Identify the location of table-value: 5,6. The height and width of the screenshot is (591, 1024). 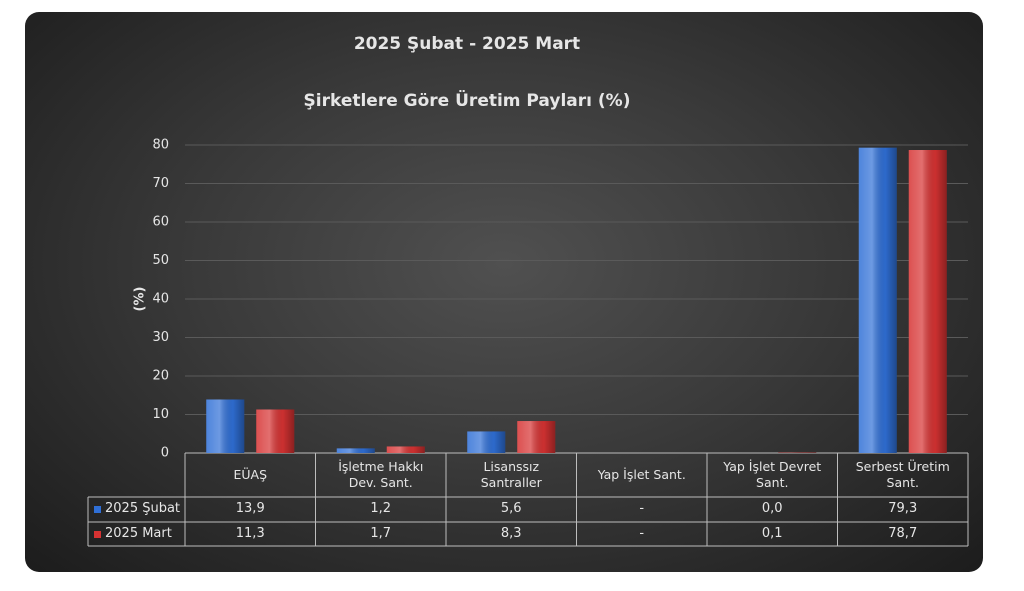
(511, 508).